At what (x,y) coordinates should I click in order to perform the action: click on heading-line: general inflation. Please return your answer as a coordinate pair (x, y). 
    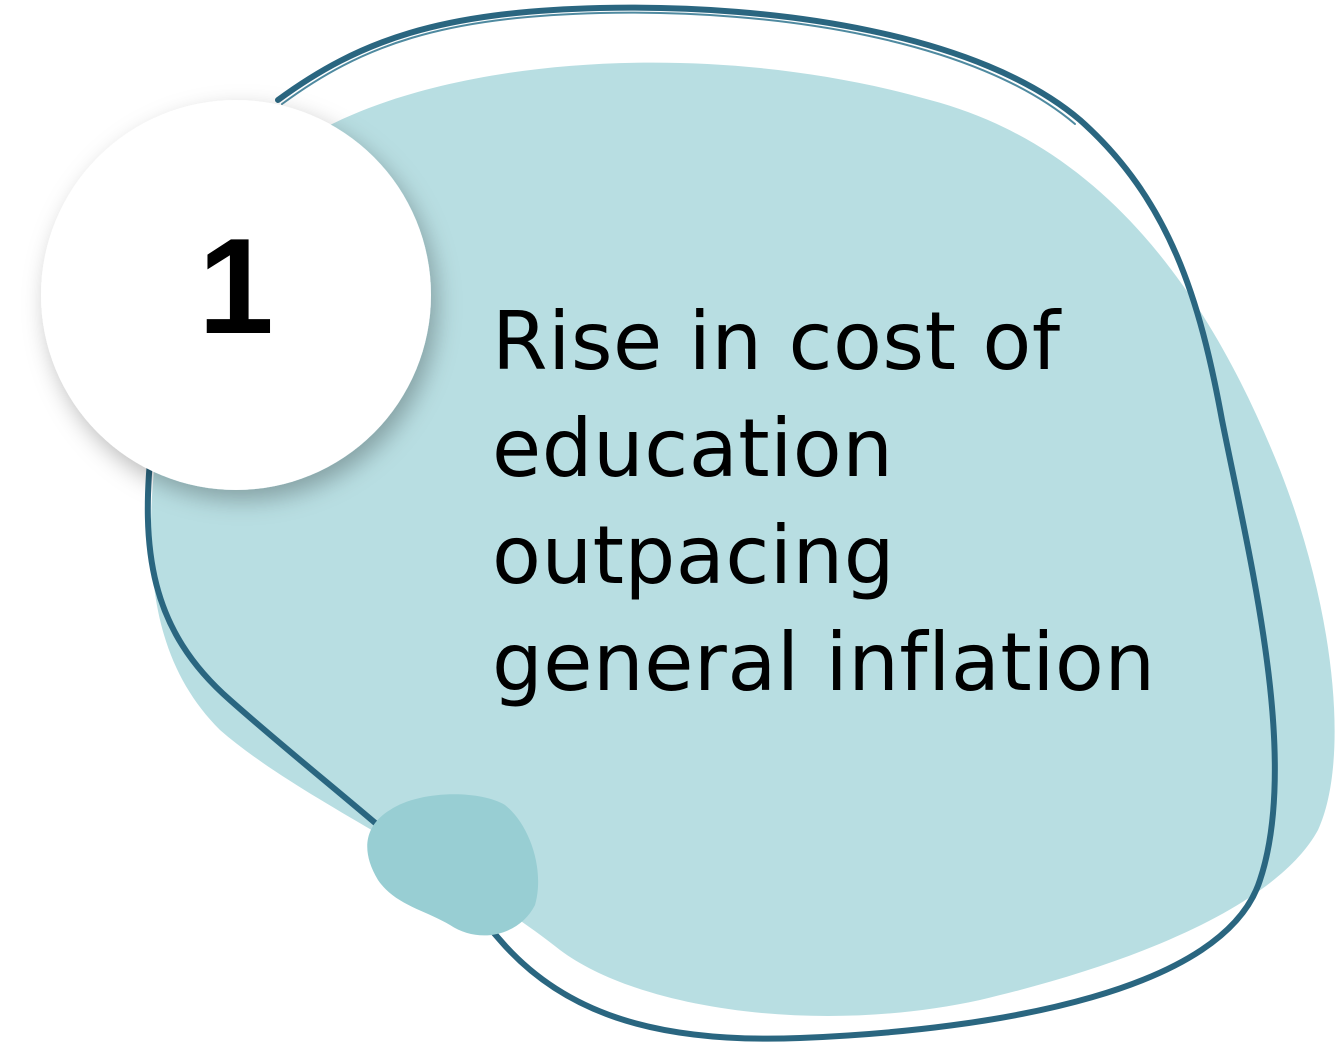
    Looking at the image, I should click on (824, 662).